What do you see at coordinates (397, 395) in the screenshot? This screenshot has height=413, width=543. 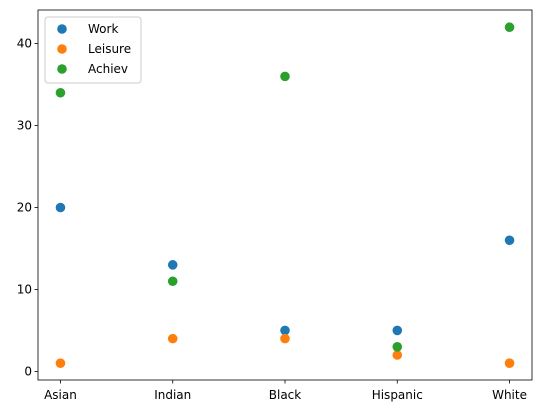 I see `x-tick-label: Hispanic` at bounding box center [397, 395].